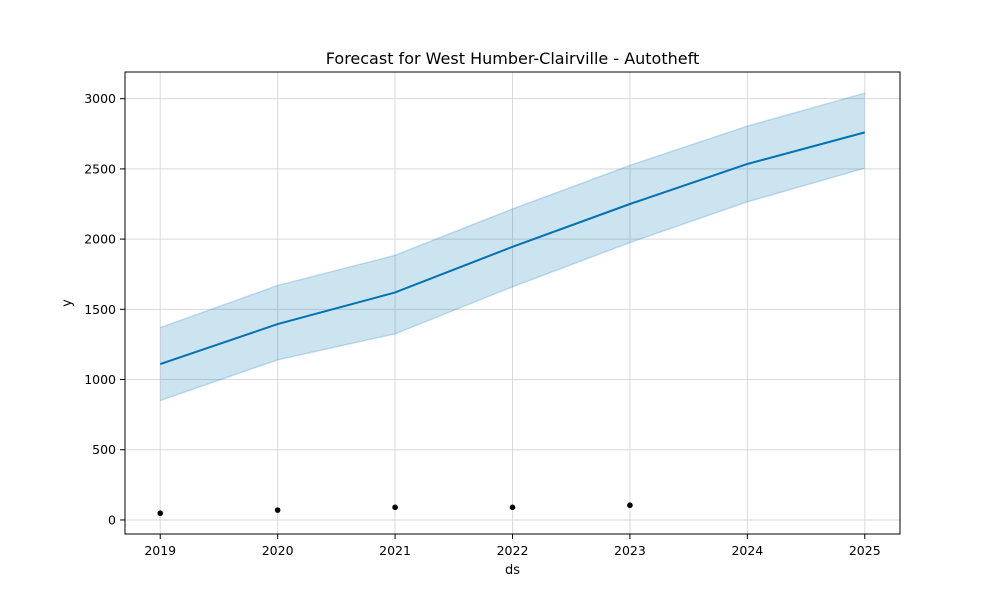 Image resolution: width=1000 pixels, height=600 pixels. What do you see at coordinates (630, 550) in the screenshot?
I see `x-tick-label: 2023` at bounding box center [630, 550].